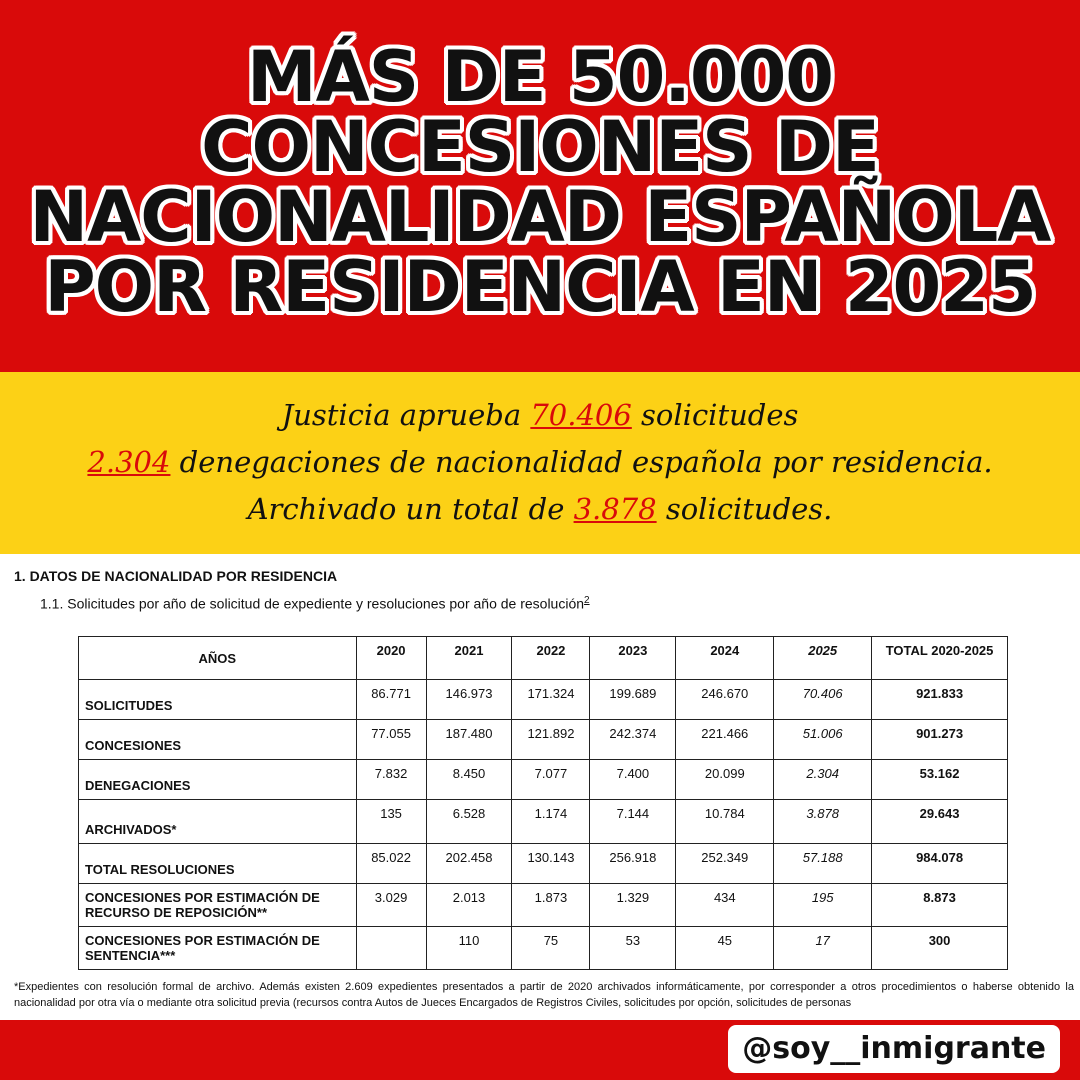 The height and width of the screenshot is (1080, 1080). What do you see at coordinates (469, 658) in the screenshot?
I see `column-header: 2021` at bounding box center [469, 658].